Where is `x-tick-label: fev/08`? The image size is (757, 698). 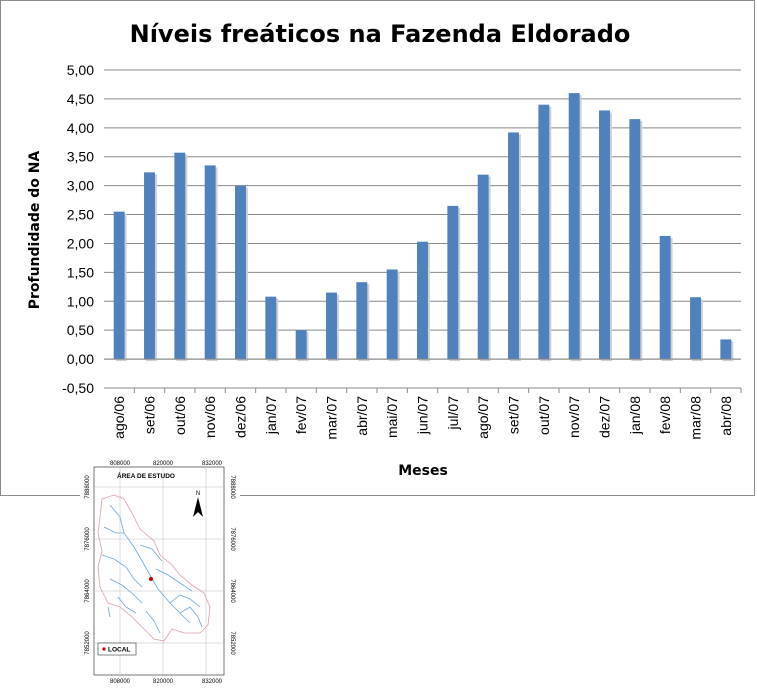
x-tick-label: fev/08 is located at coordinates (665, 415).